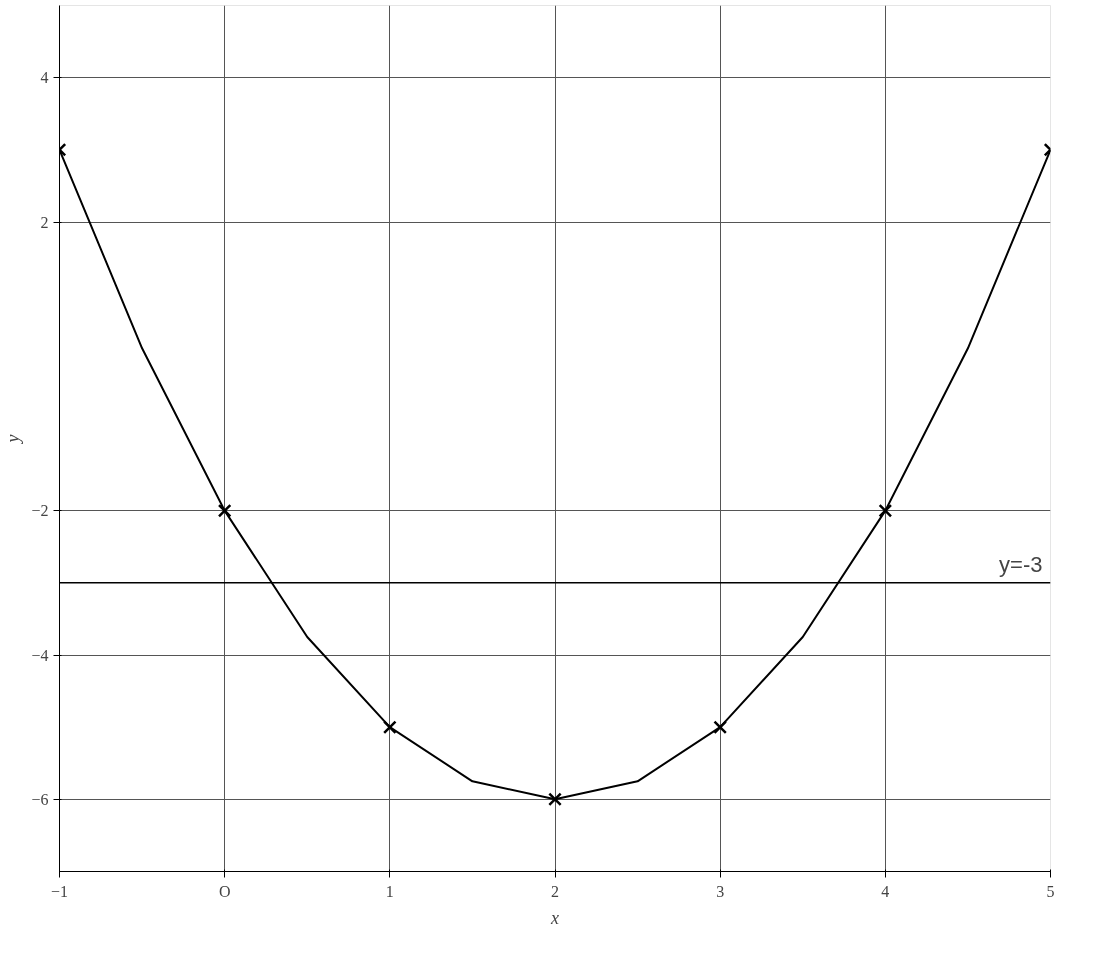  What do you see at coordinates (720, 891) in the screenshot?
I see `x-tick-label: 3` at bounding box center [720, 891].